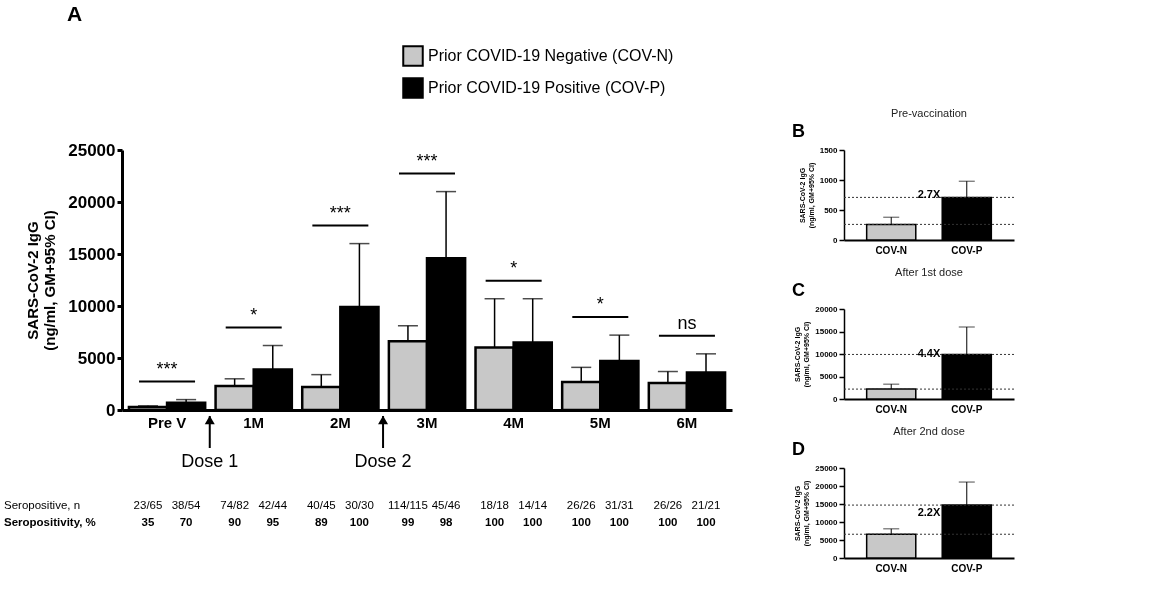 The height and width of the screenshot is (594, 1150). Describe the element at coordinates (706, 505) in the screenshot. I see `text: 21/21` at that location.